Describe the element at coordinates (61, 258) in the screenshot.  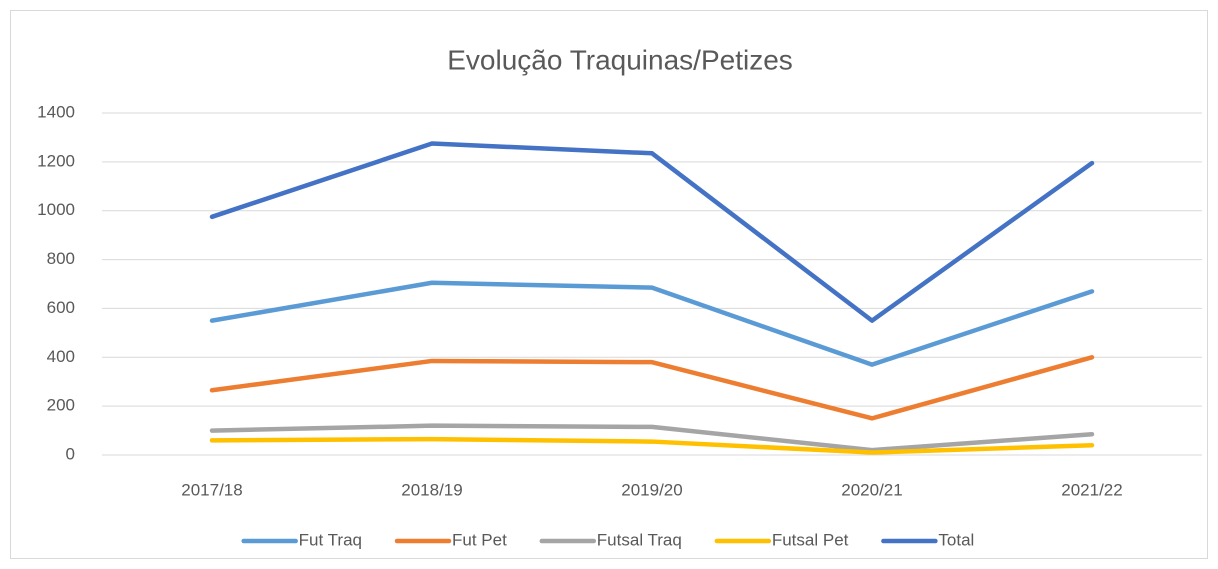
I see `y-tick-label: 800` at that location.